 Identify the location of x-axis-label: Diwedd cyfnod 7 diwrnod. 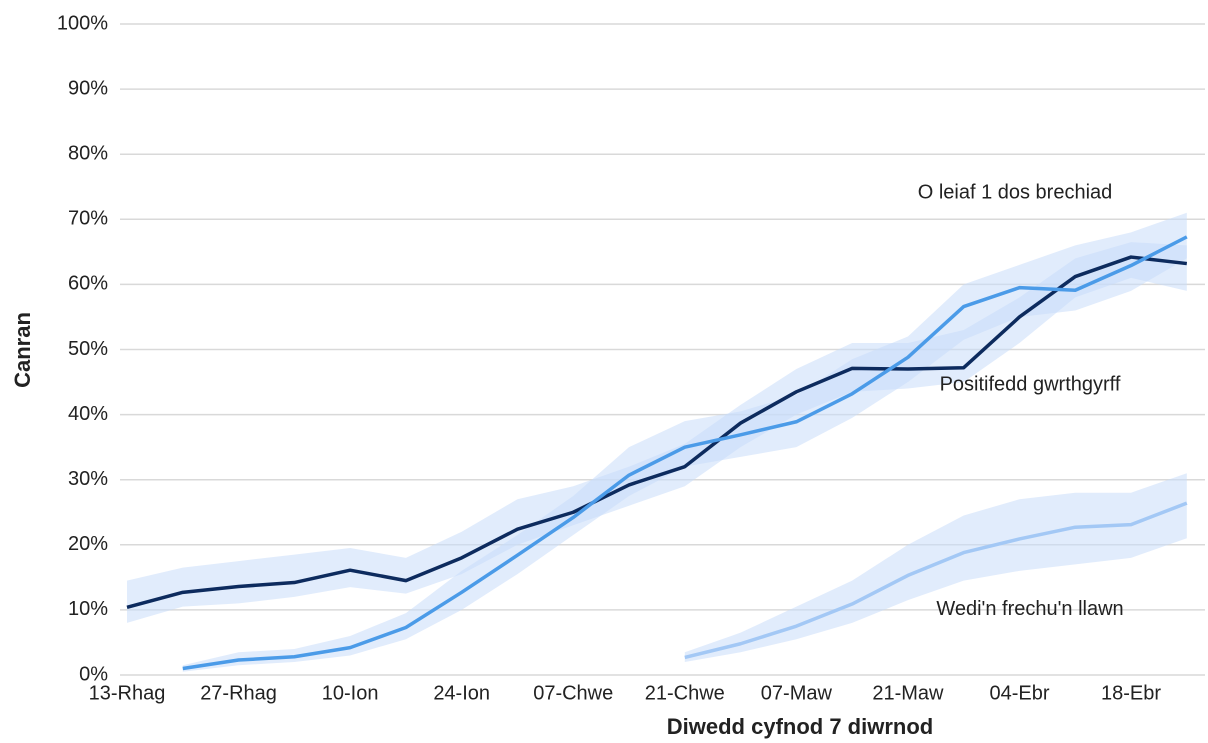
(800, 726).